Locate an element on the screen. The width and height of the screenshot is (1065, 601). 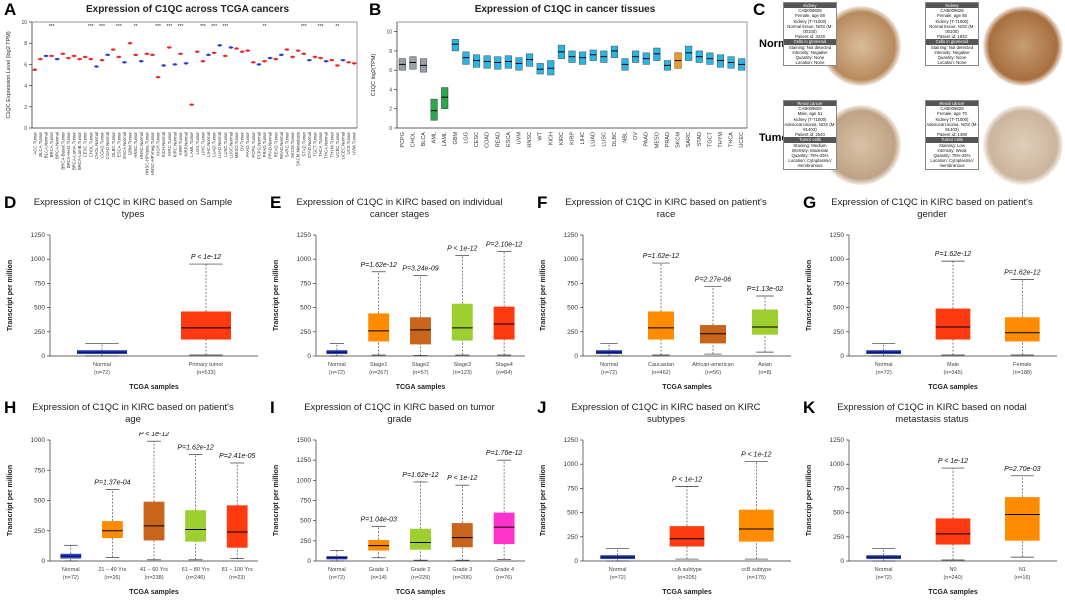
x-tick-label: BLCA is located at coordinates (424, 139).